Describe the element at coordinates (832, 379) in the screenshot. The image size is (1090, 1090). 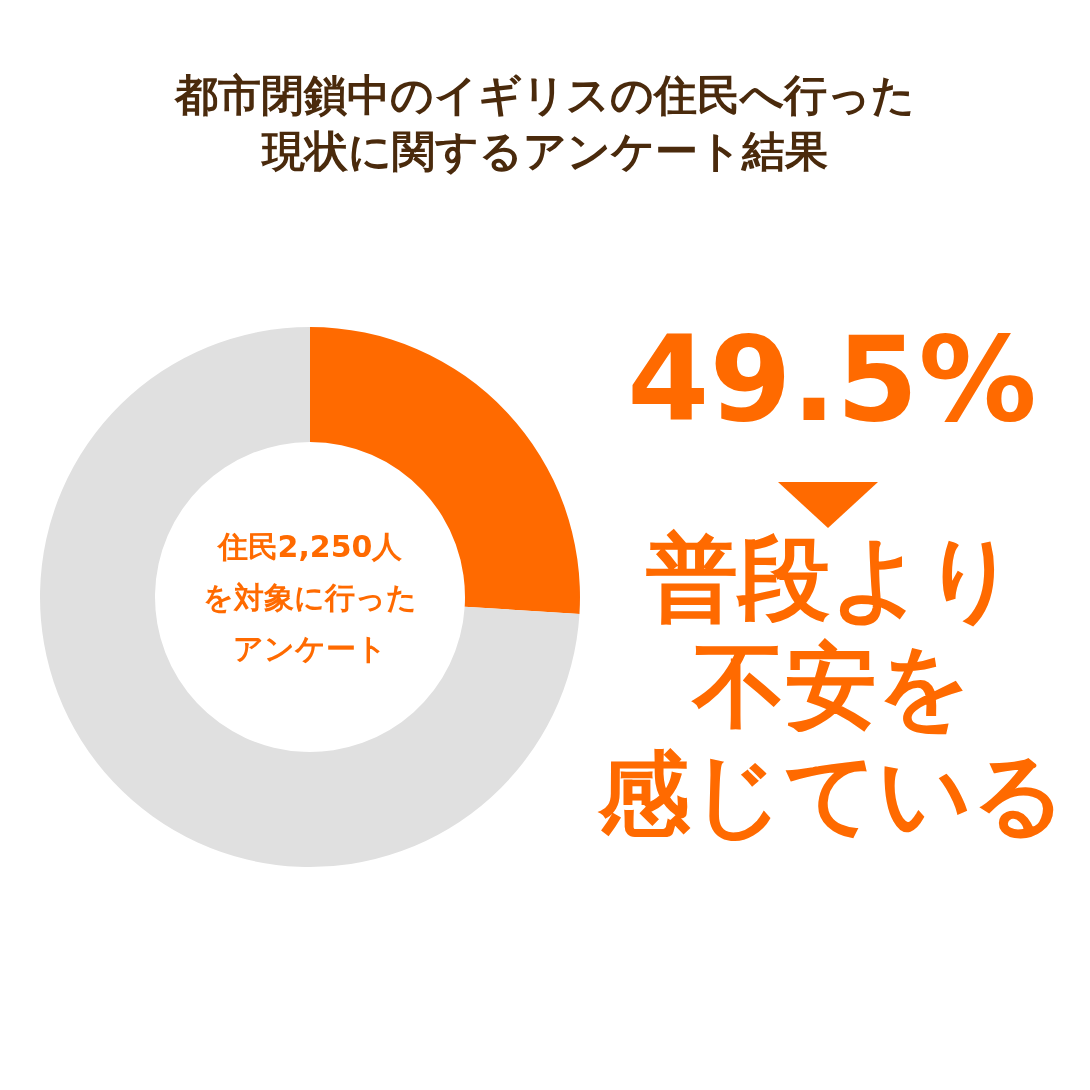
I see `text: 49.5%` at that location.